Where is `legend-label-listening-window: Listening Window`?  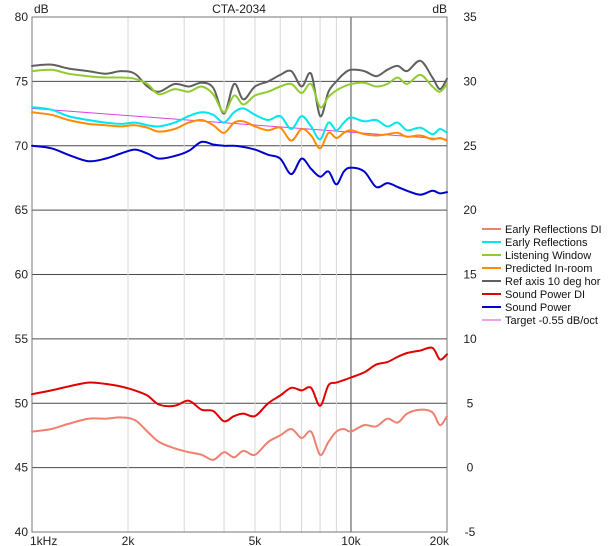 legend-label-listening-window: Listening Window is located at coordinates (548, 256).